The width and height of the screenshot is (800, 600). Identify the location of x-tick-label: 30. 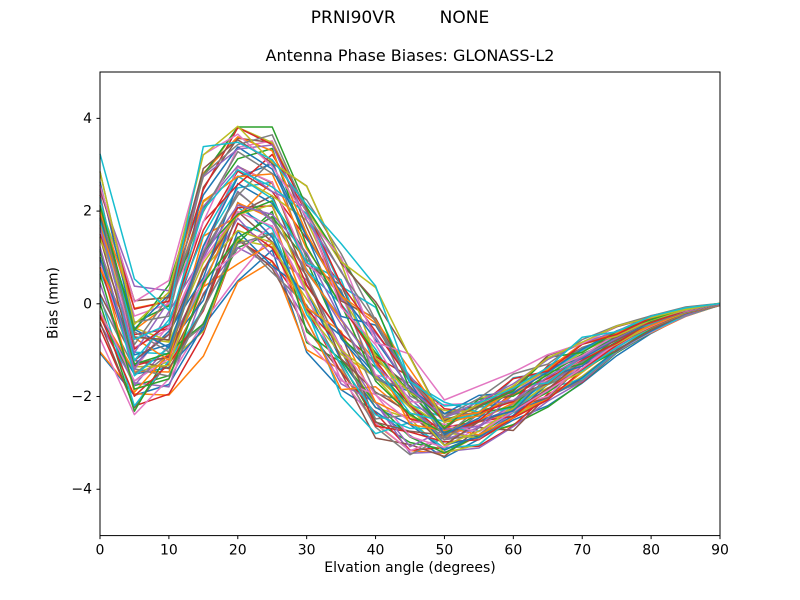
(307, 551).